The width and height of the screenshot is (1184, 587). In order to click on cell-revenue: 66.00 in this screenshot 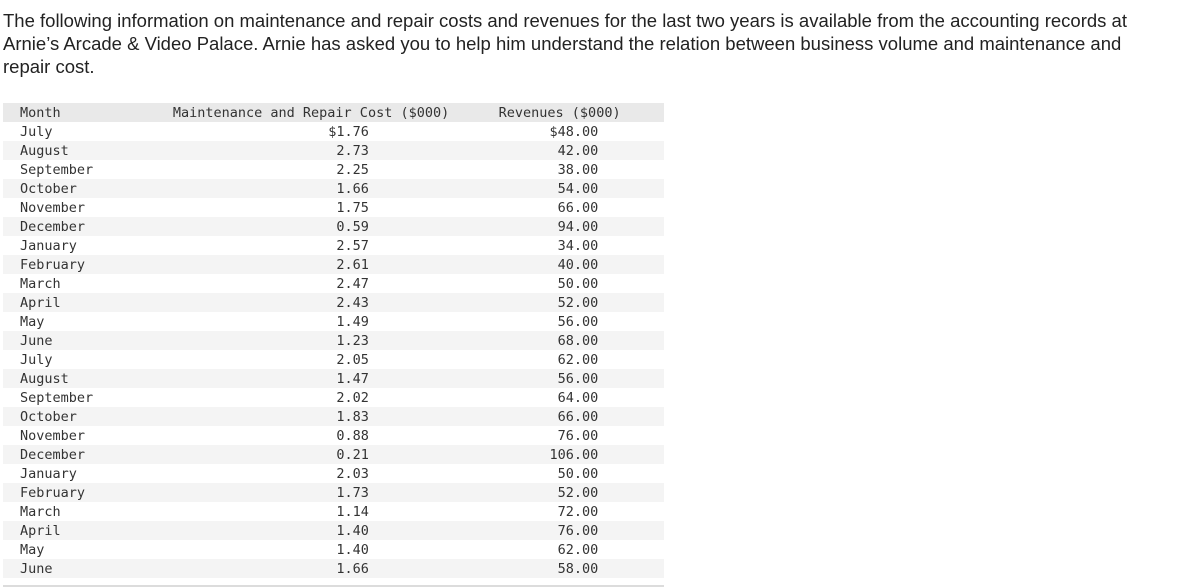, I will do `click(559, 207)`.